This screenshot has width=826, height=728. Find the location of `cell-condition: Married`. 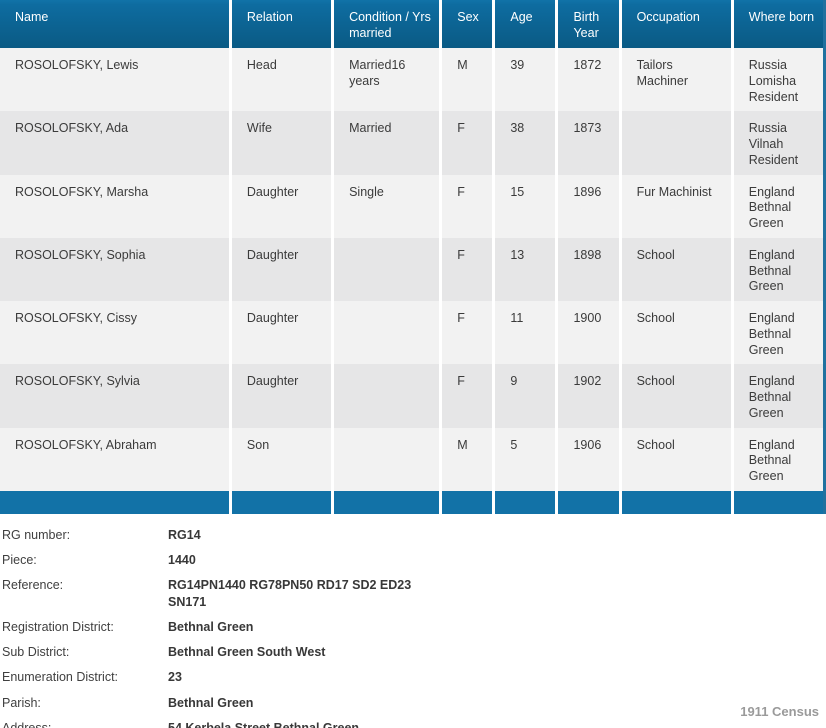

cell-condition: Married is located at coordinates (386, 143).